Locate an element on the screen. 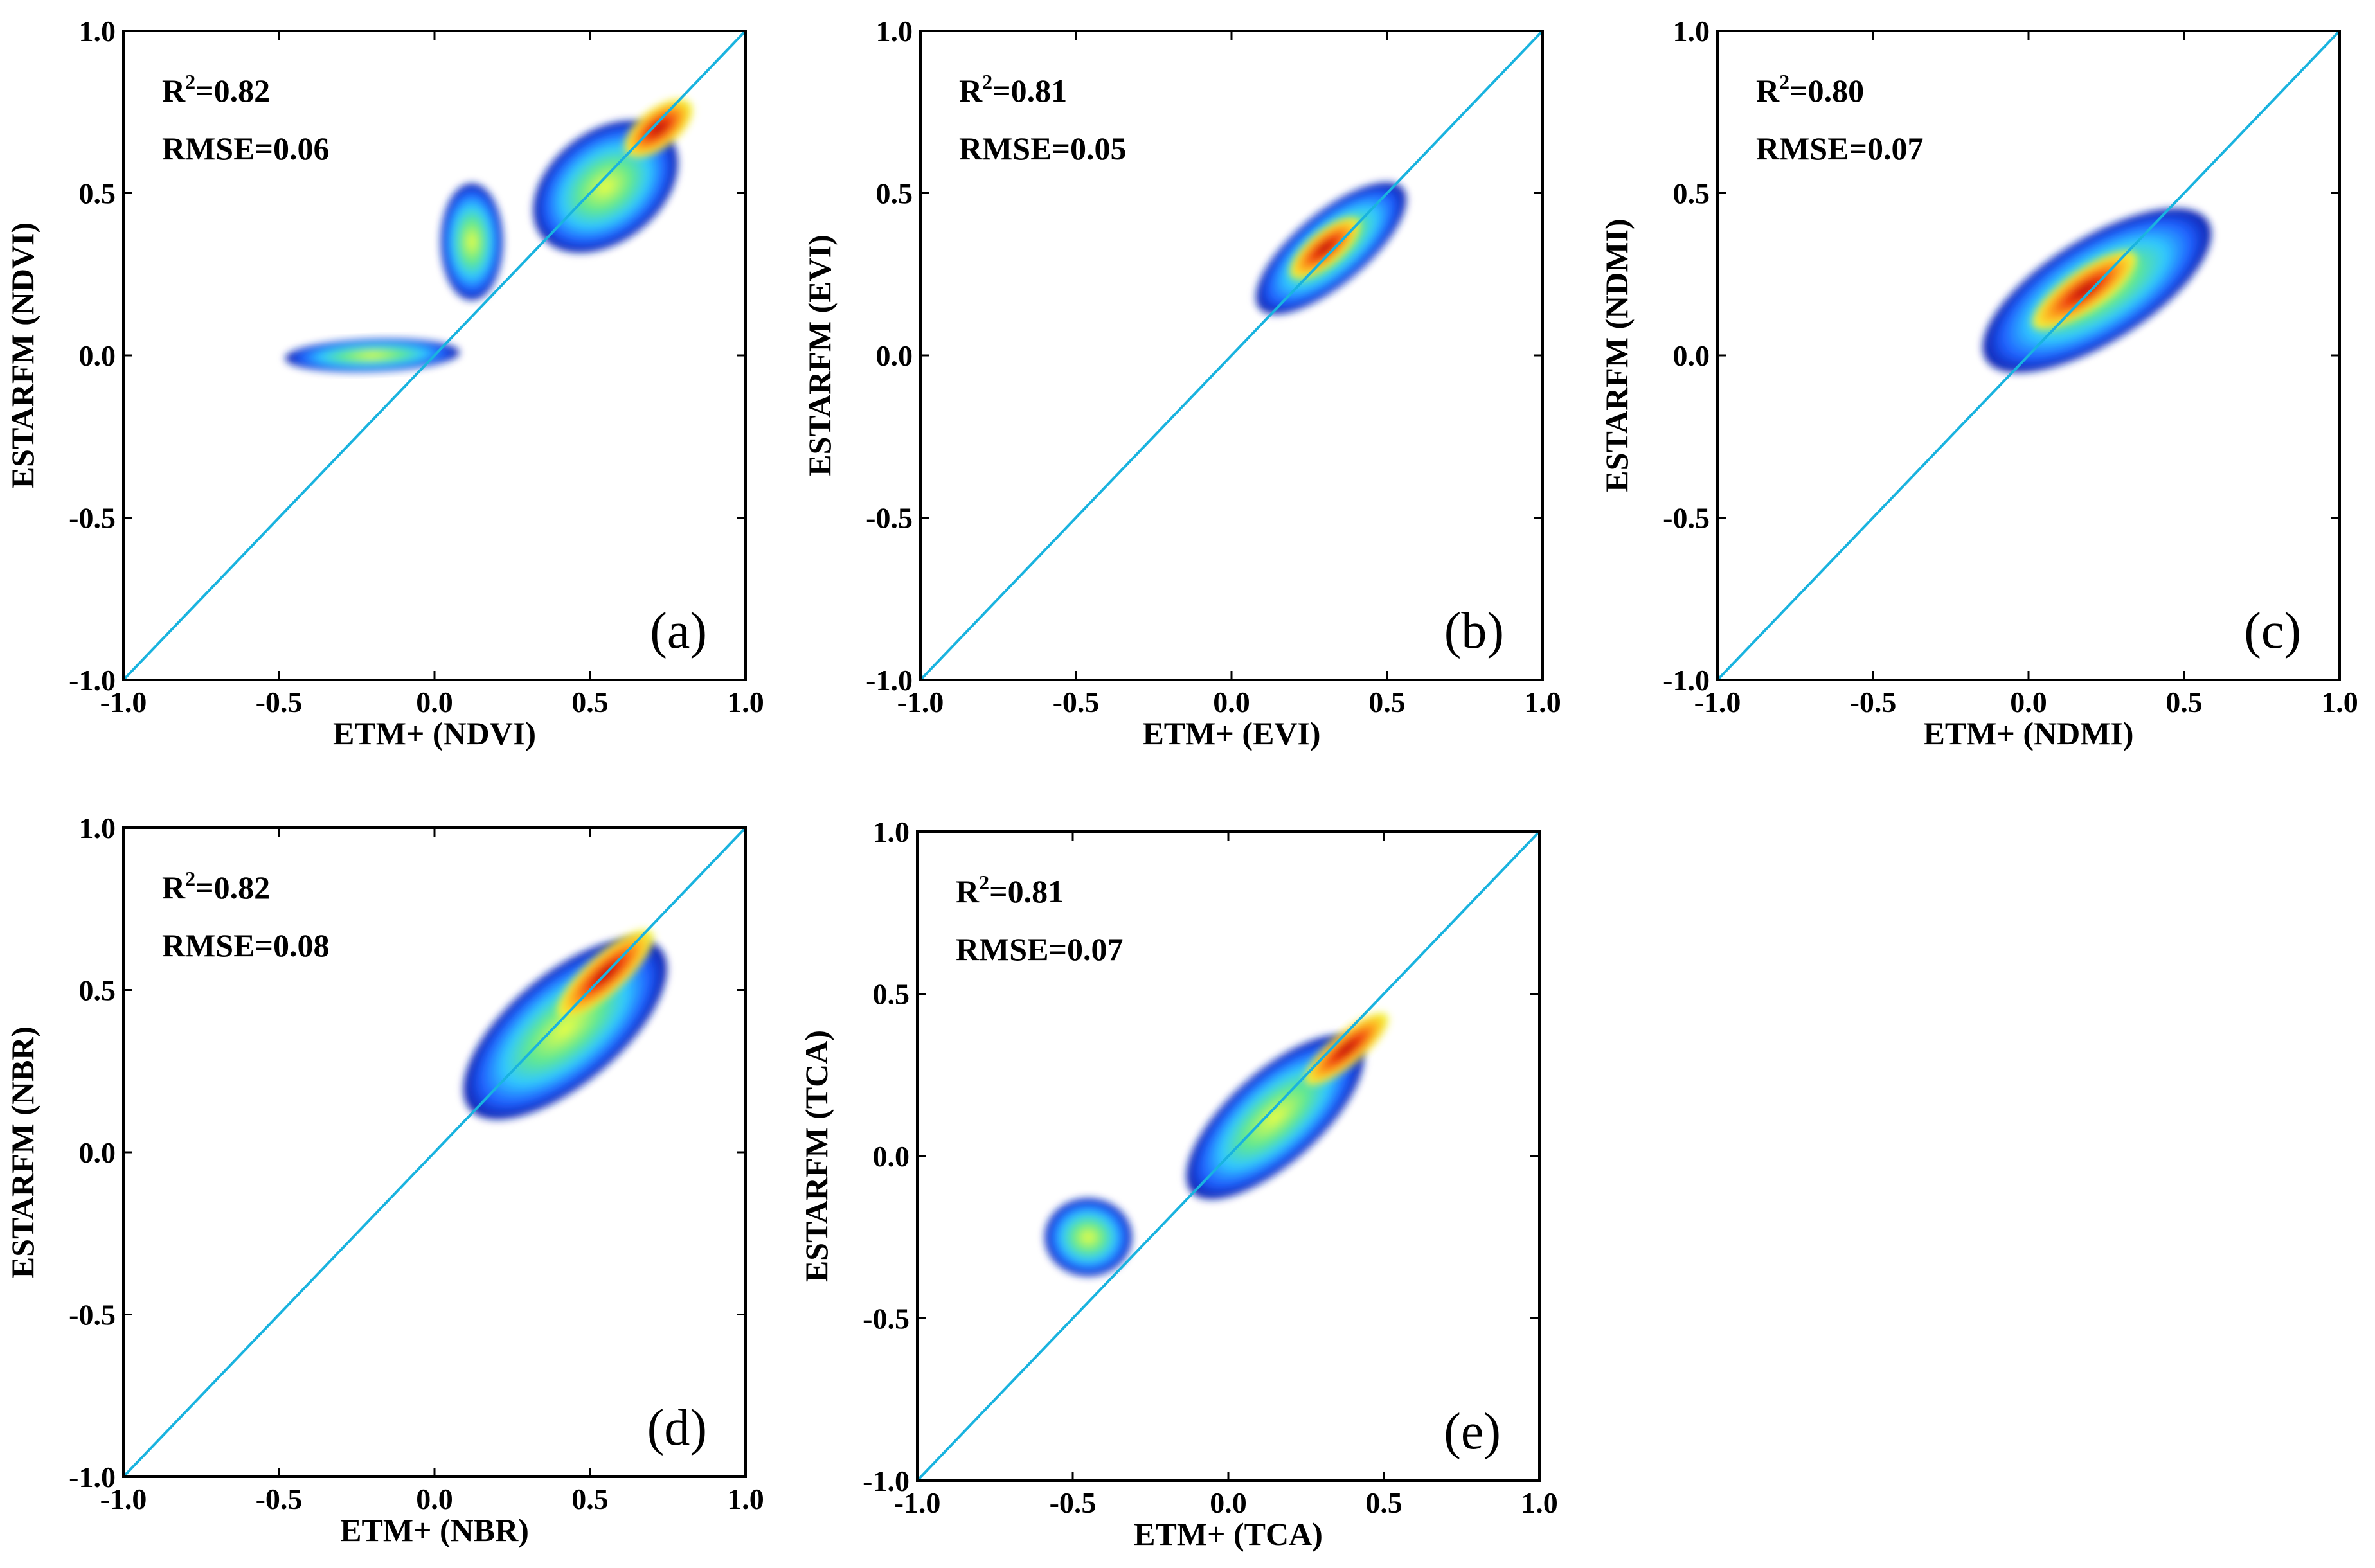 This screenshot has width=2375, height=1568. density-cloud-b is located at coordinates (1331, 248).